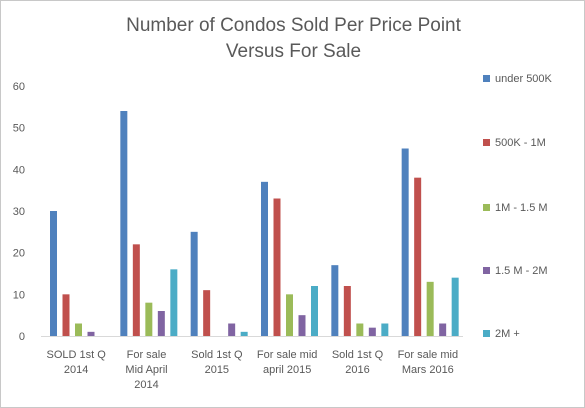 The height and width of the screenshot is (408, 585). Describe the element at coordinates (77, 355) in the screenshot. I see `x-tick-label-line: SOLD 1st Q` at that location.